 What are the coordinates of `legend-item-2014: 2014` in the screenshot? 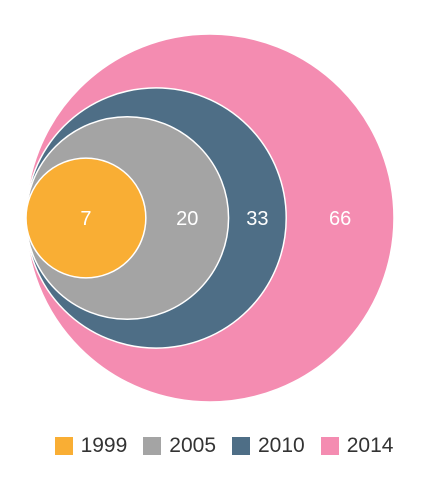 It's located at (357, 446).